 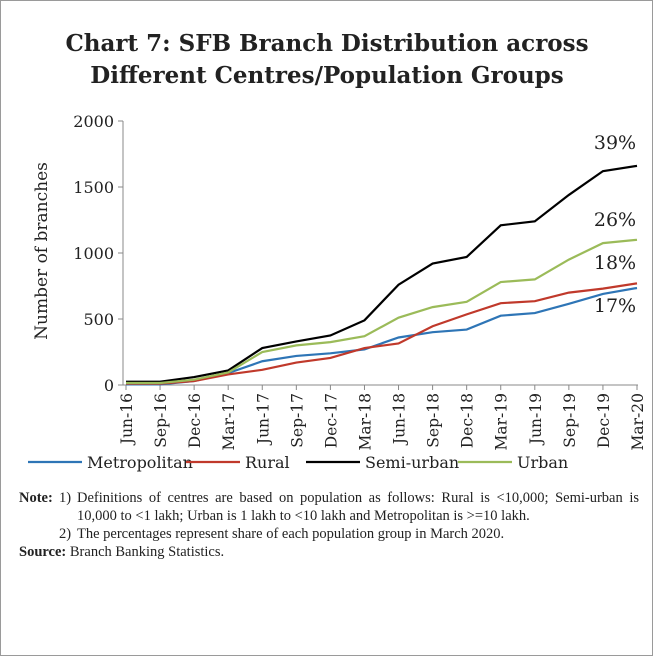 I want to click on x-tick-label: Jun-19, so click(x=536, y=419).